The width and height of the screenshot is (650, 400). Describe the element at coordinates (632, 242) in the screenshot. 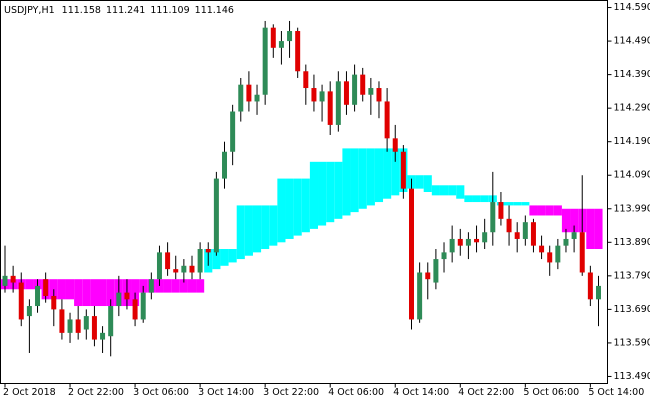

I see `y-tick-label: 113.890` at that location.